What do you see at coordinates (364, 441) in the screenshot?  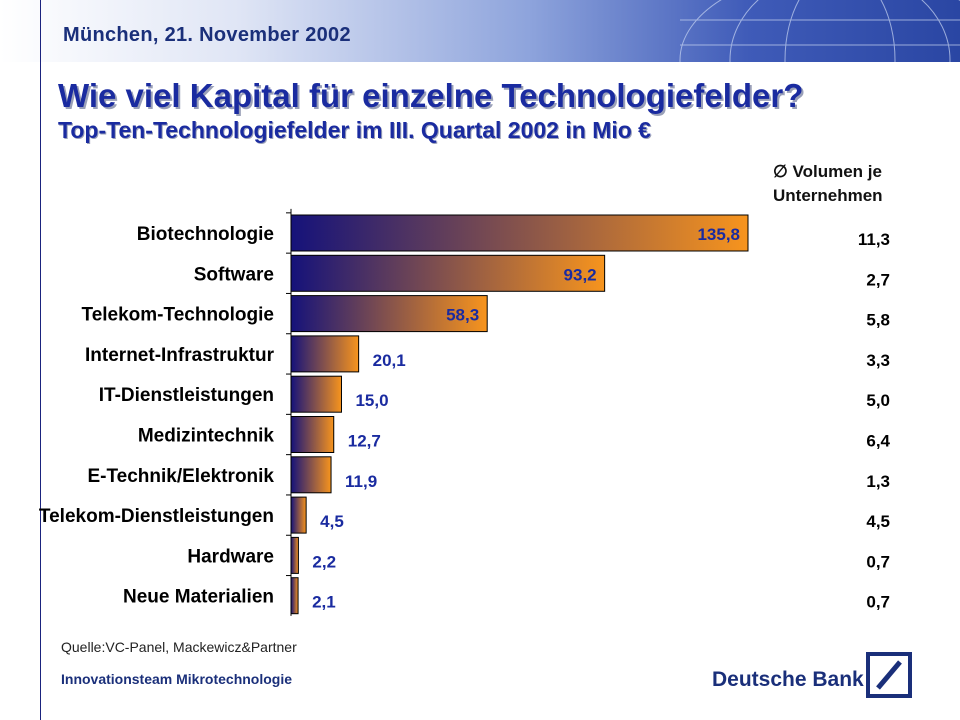 I see `bar-value-label: 12,7` at bounding box center [364, 441].